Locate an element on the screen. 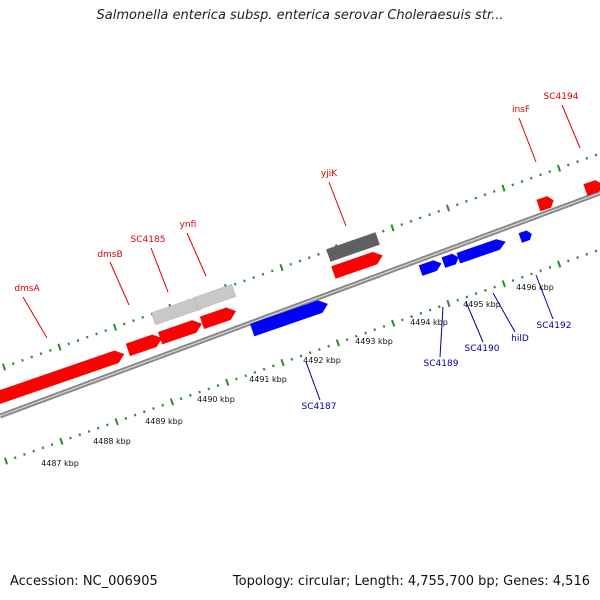  kbp-label: 4496 kbp is located at coordinates (535, 287).